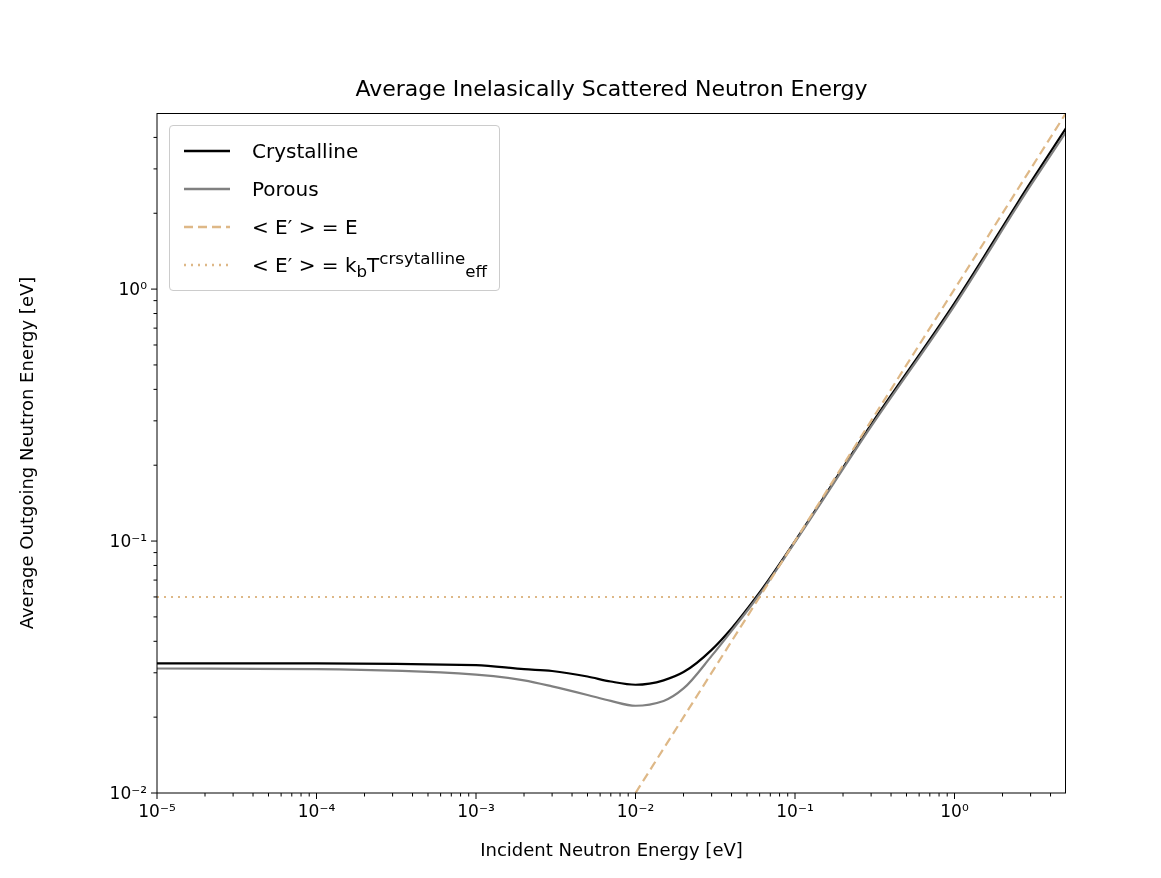 Image resolution: width=1161 pixels, height=878 pixels. What do you see at coordinates (128, 541) in the screenshot?
I see `y-tick-label: 10⁻¹` at bounding box center [128, 541].